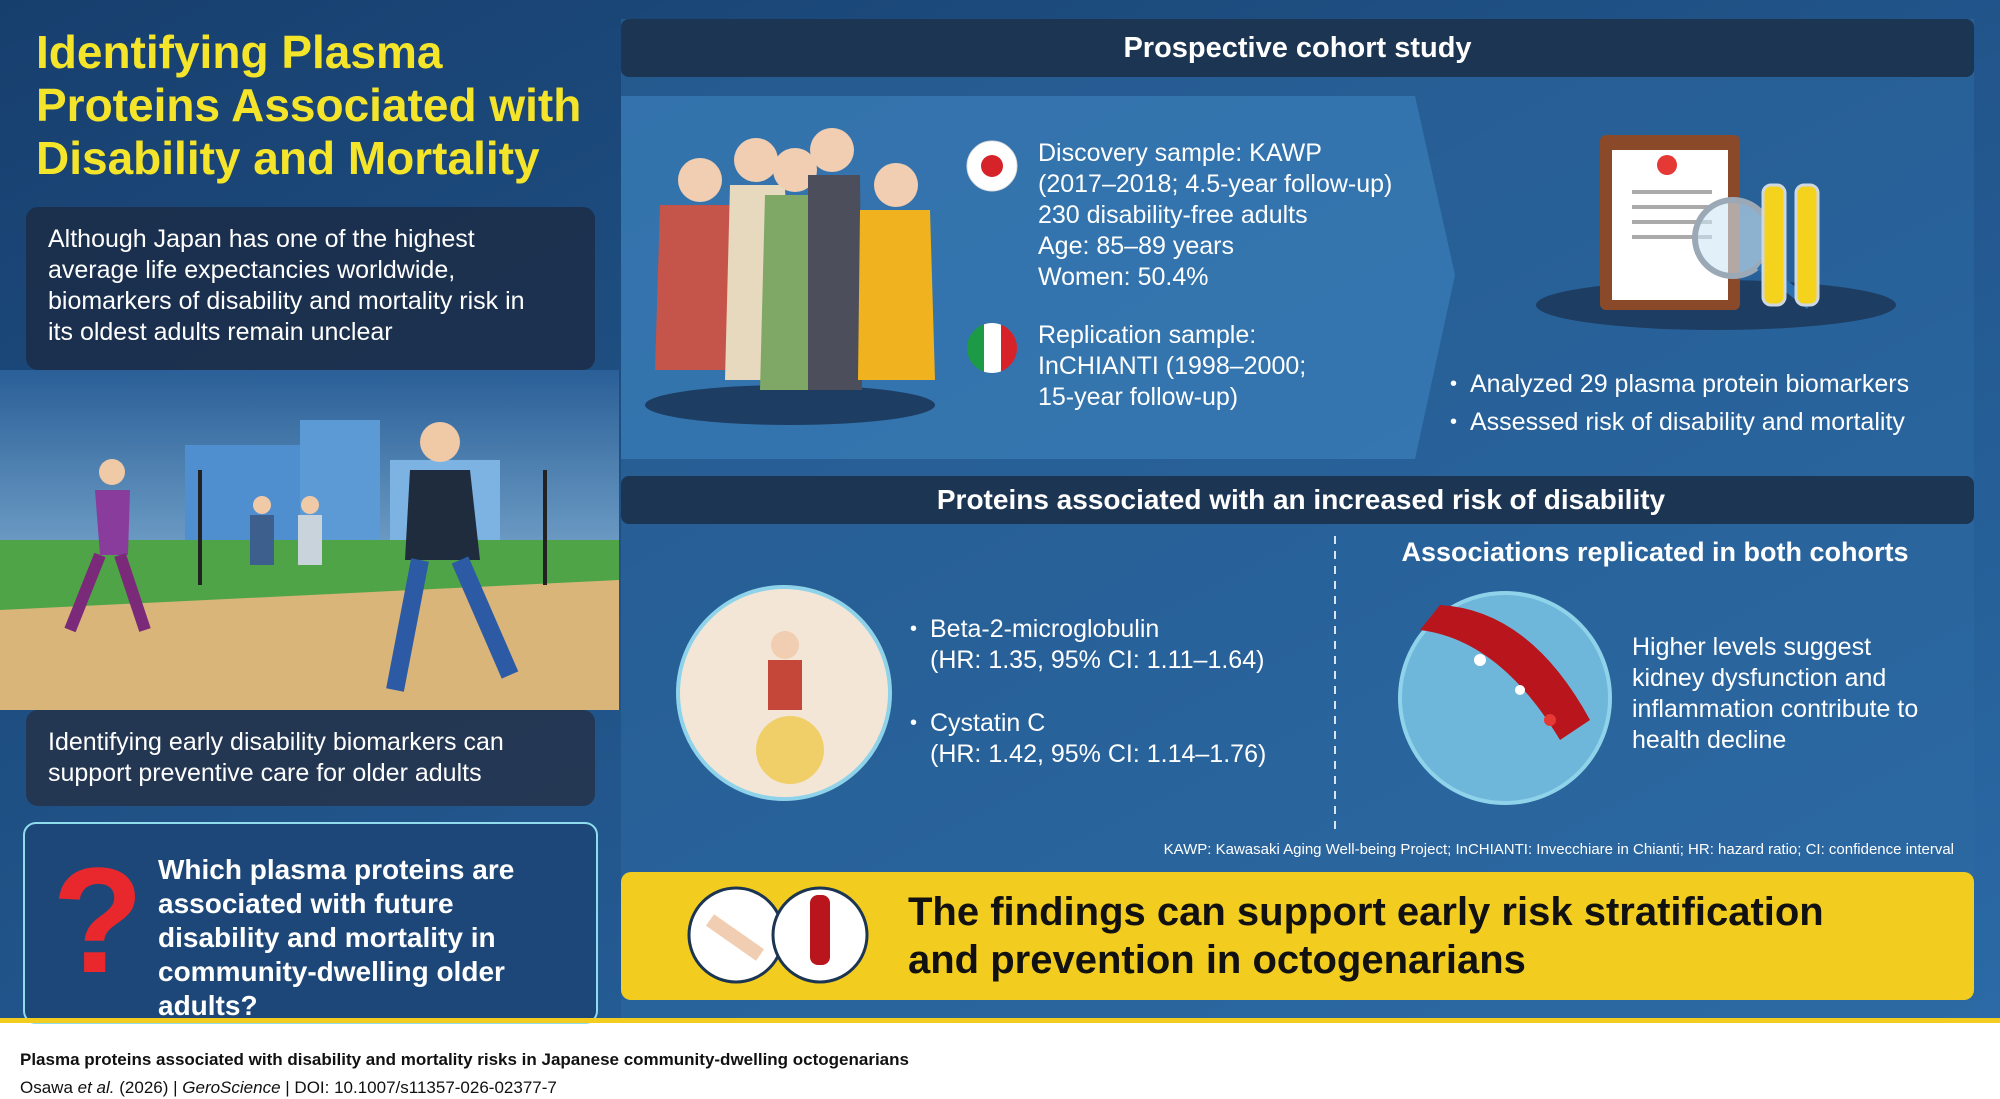 This screenshot has height=1099, width=2000. I want to click on protein-stats: (HR: 1.35, 95% CI: 1.11–1.64), so click(1097, 660).